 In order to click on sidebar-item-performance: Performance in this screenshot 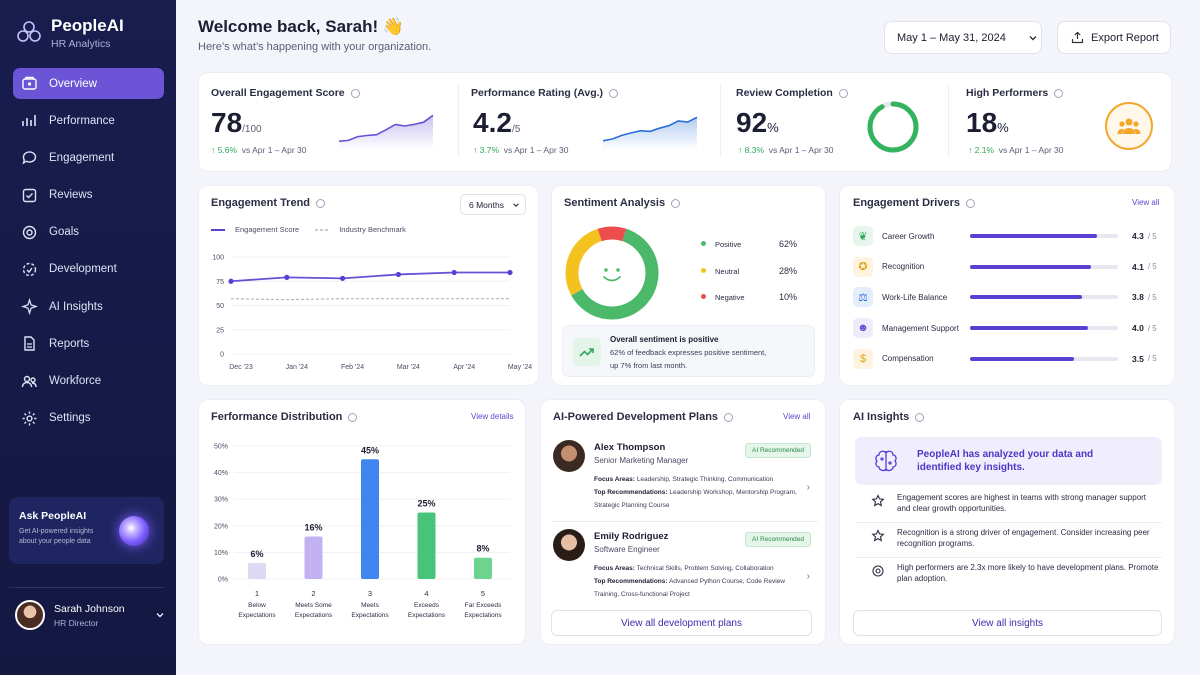, I will do `click(88, 120)`.